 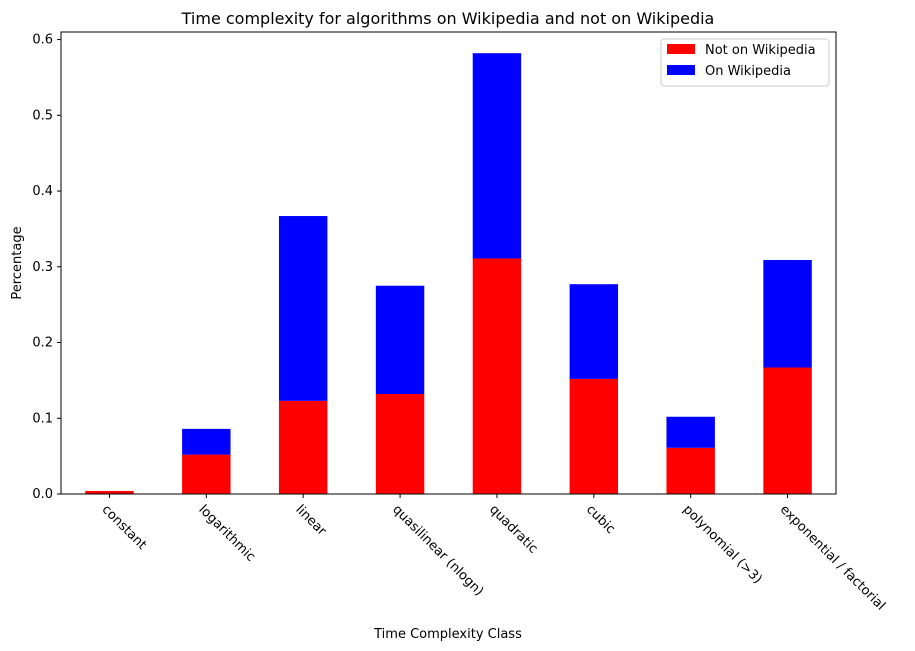 I want to click on y-tick-label: 0.1, so click(x=42, y=418).